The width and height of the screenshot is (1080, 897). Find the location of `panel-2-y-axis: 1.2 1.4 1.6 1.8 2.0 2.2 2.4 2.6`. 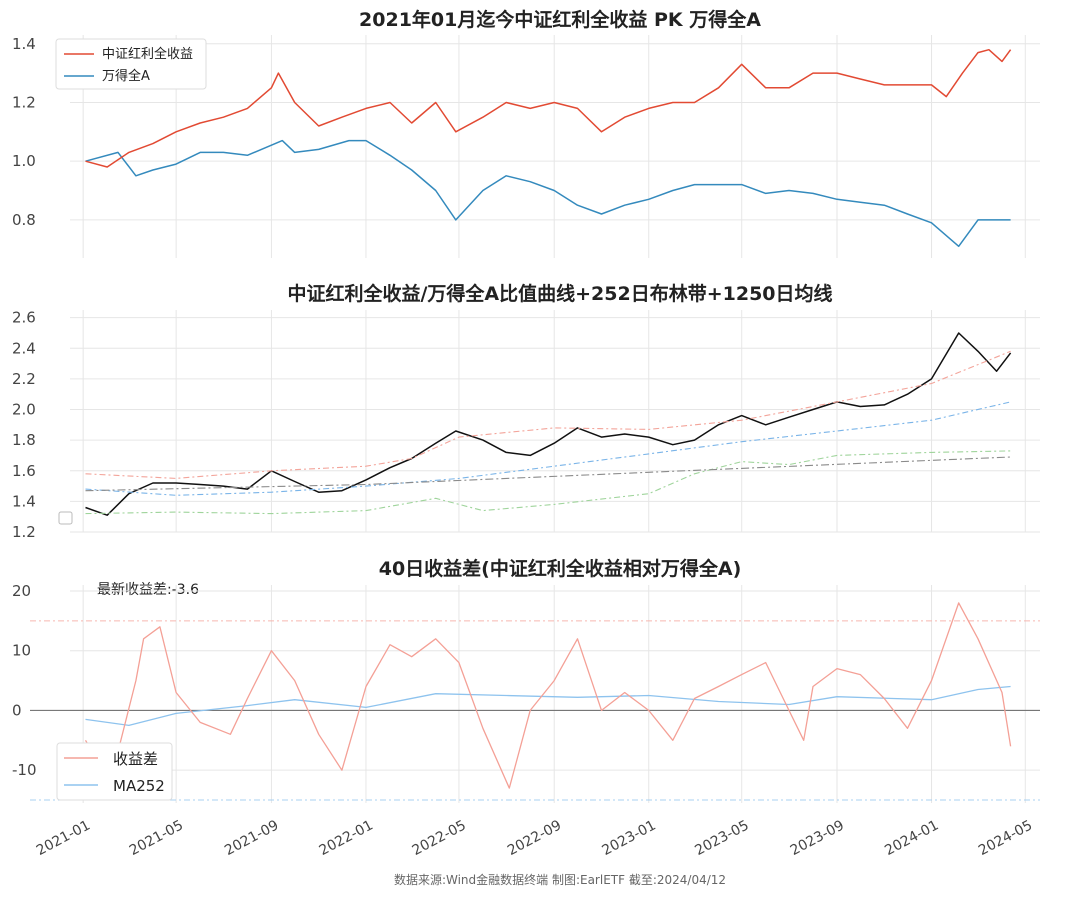

panel-2-y-axis: 1.2 1.4 1.6 1.8 2.0 2.2 2.4 2.6 is located at coordinates (24, 425).